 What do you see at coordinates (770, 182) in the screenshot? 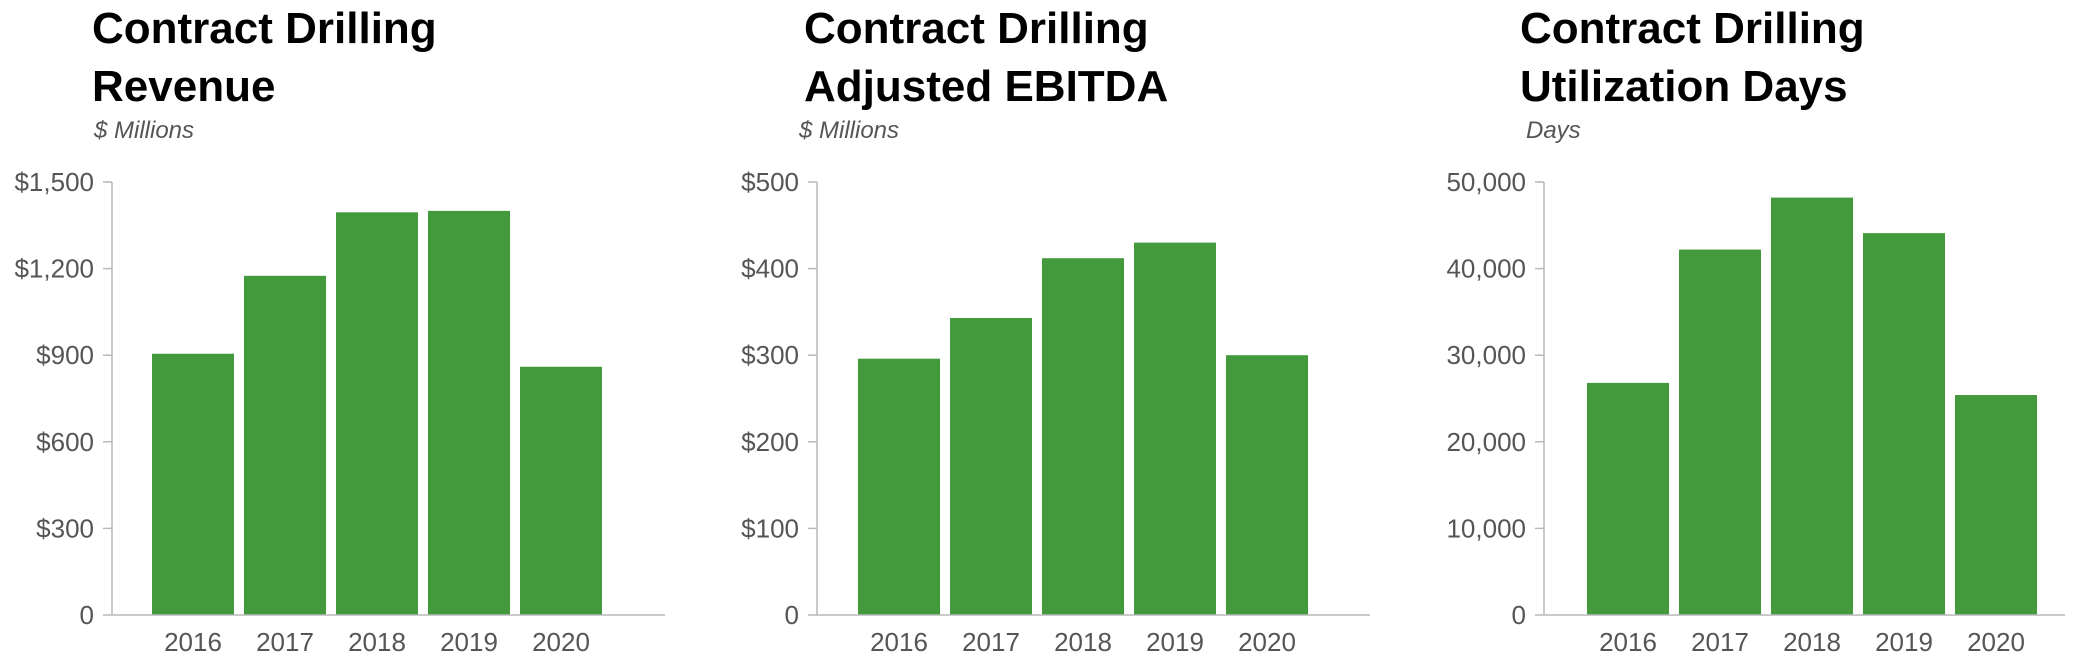
I see `y-tick-label: $500` at bounding box center [770, 182].